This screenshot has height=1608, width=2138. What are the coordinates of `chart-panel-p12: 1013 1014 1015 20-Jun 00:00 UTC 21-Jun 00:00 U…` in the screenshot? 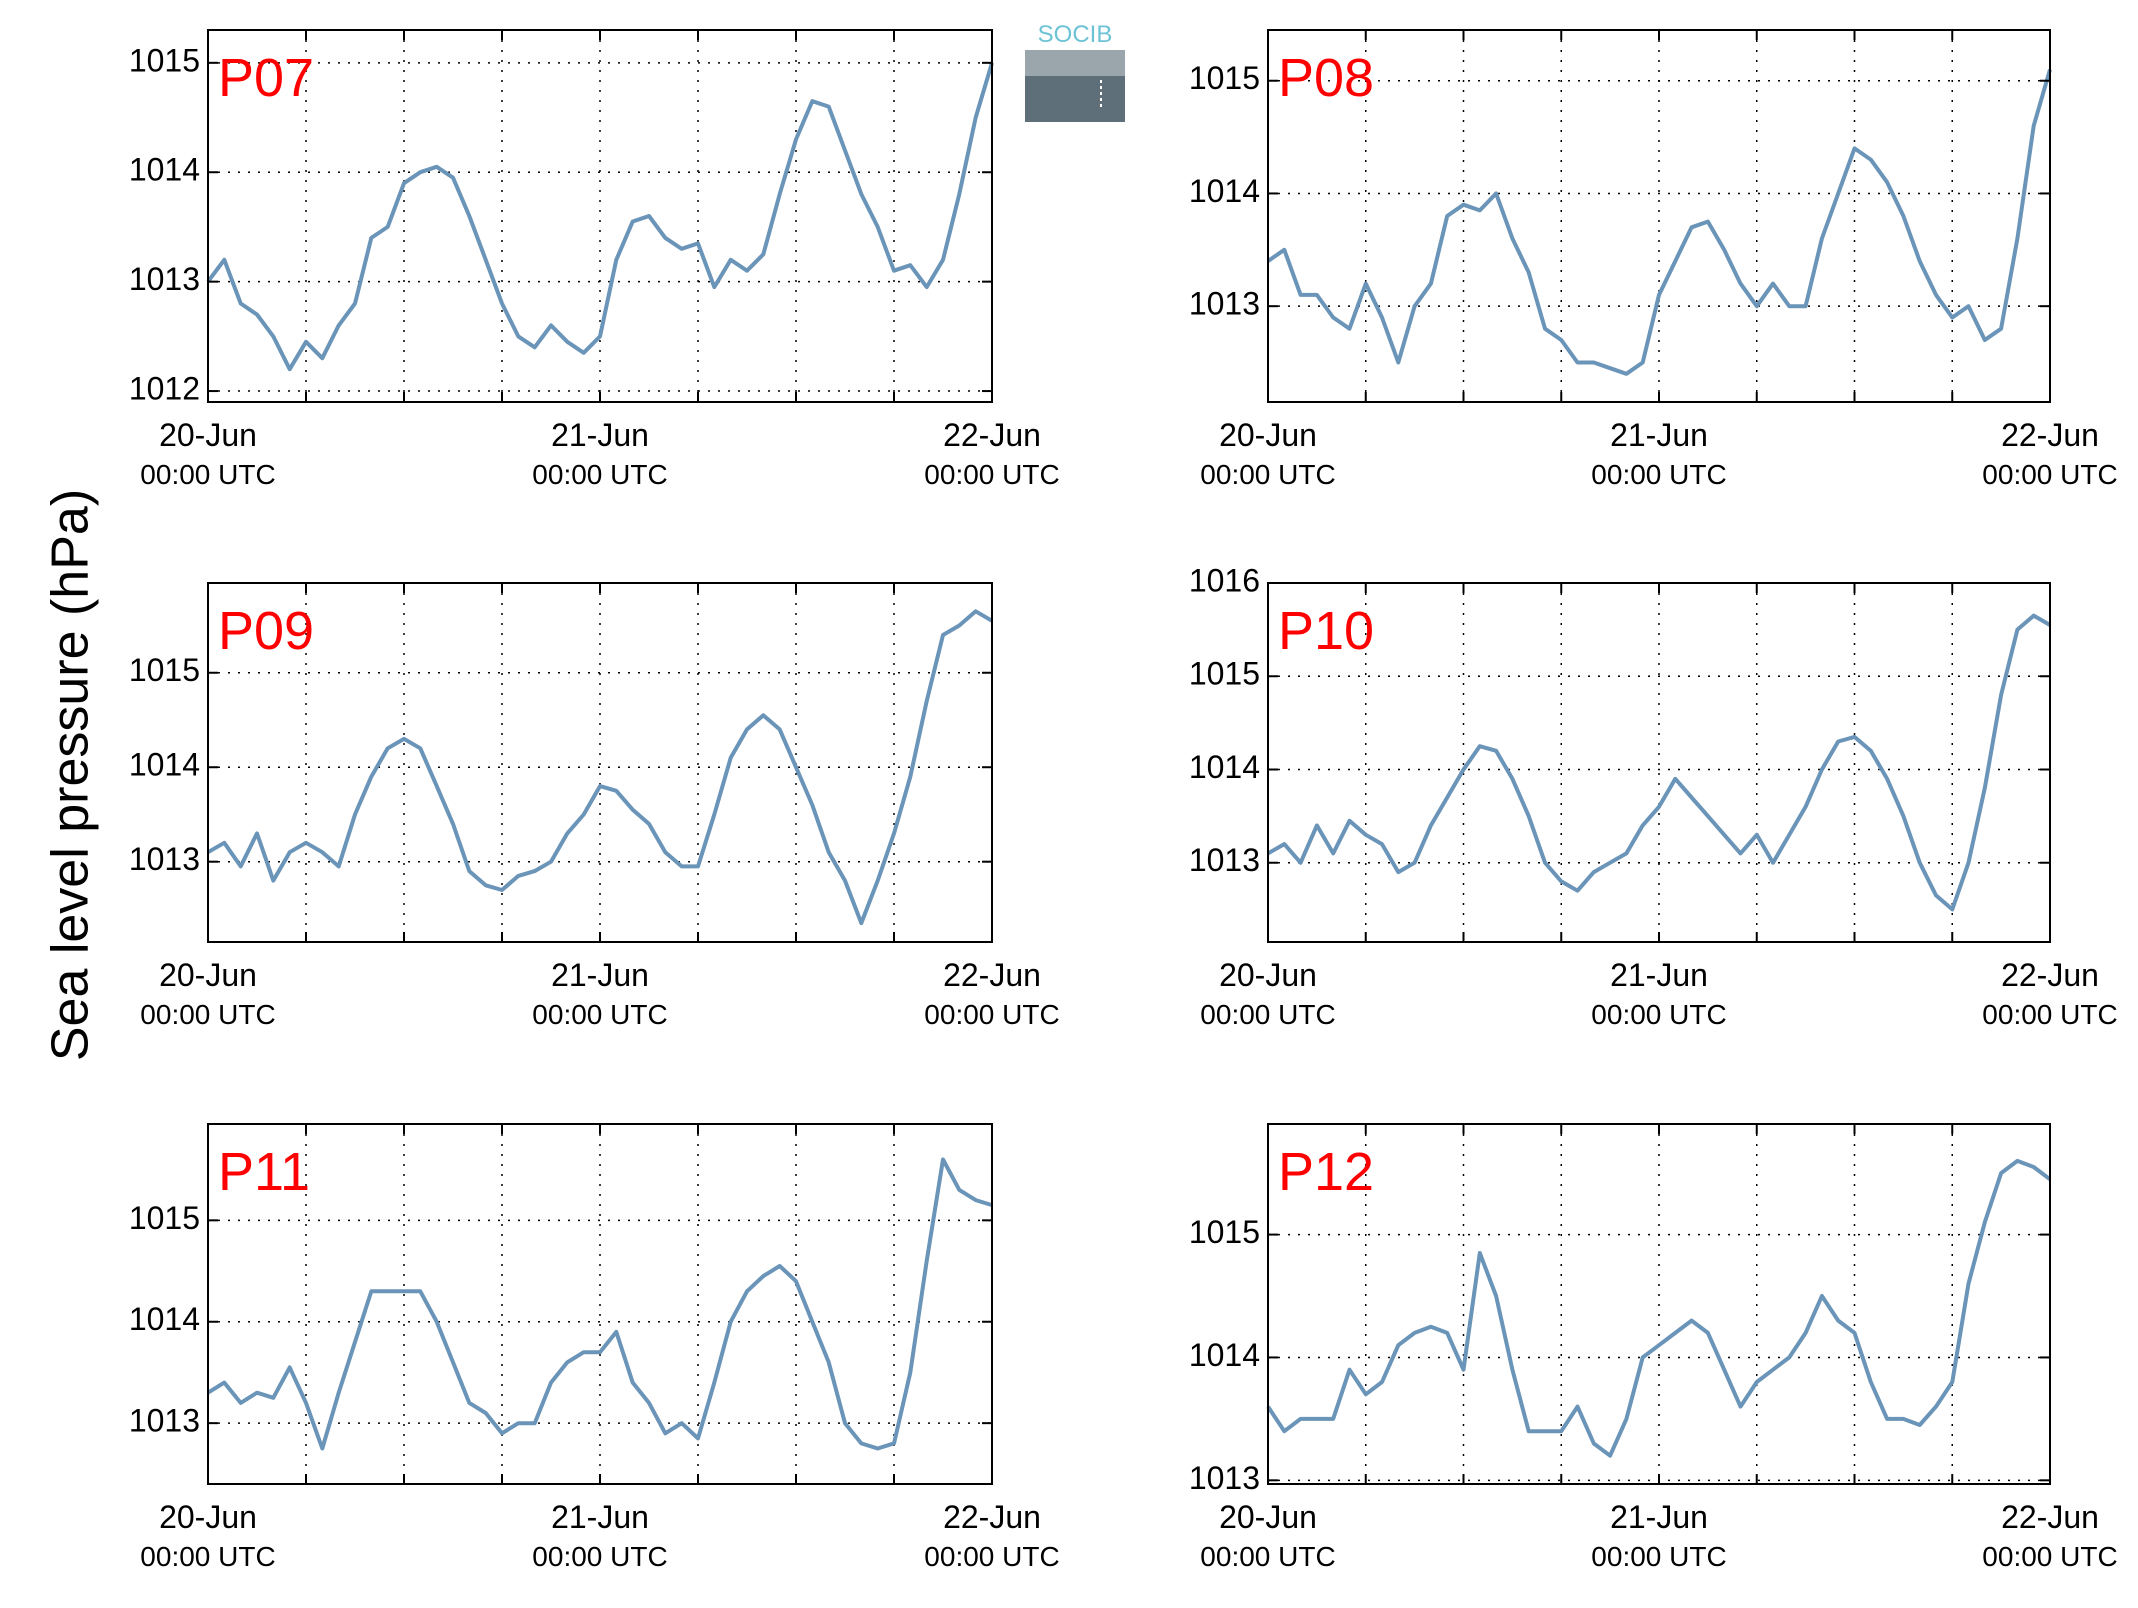 It's located at (1653, 1347).